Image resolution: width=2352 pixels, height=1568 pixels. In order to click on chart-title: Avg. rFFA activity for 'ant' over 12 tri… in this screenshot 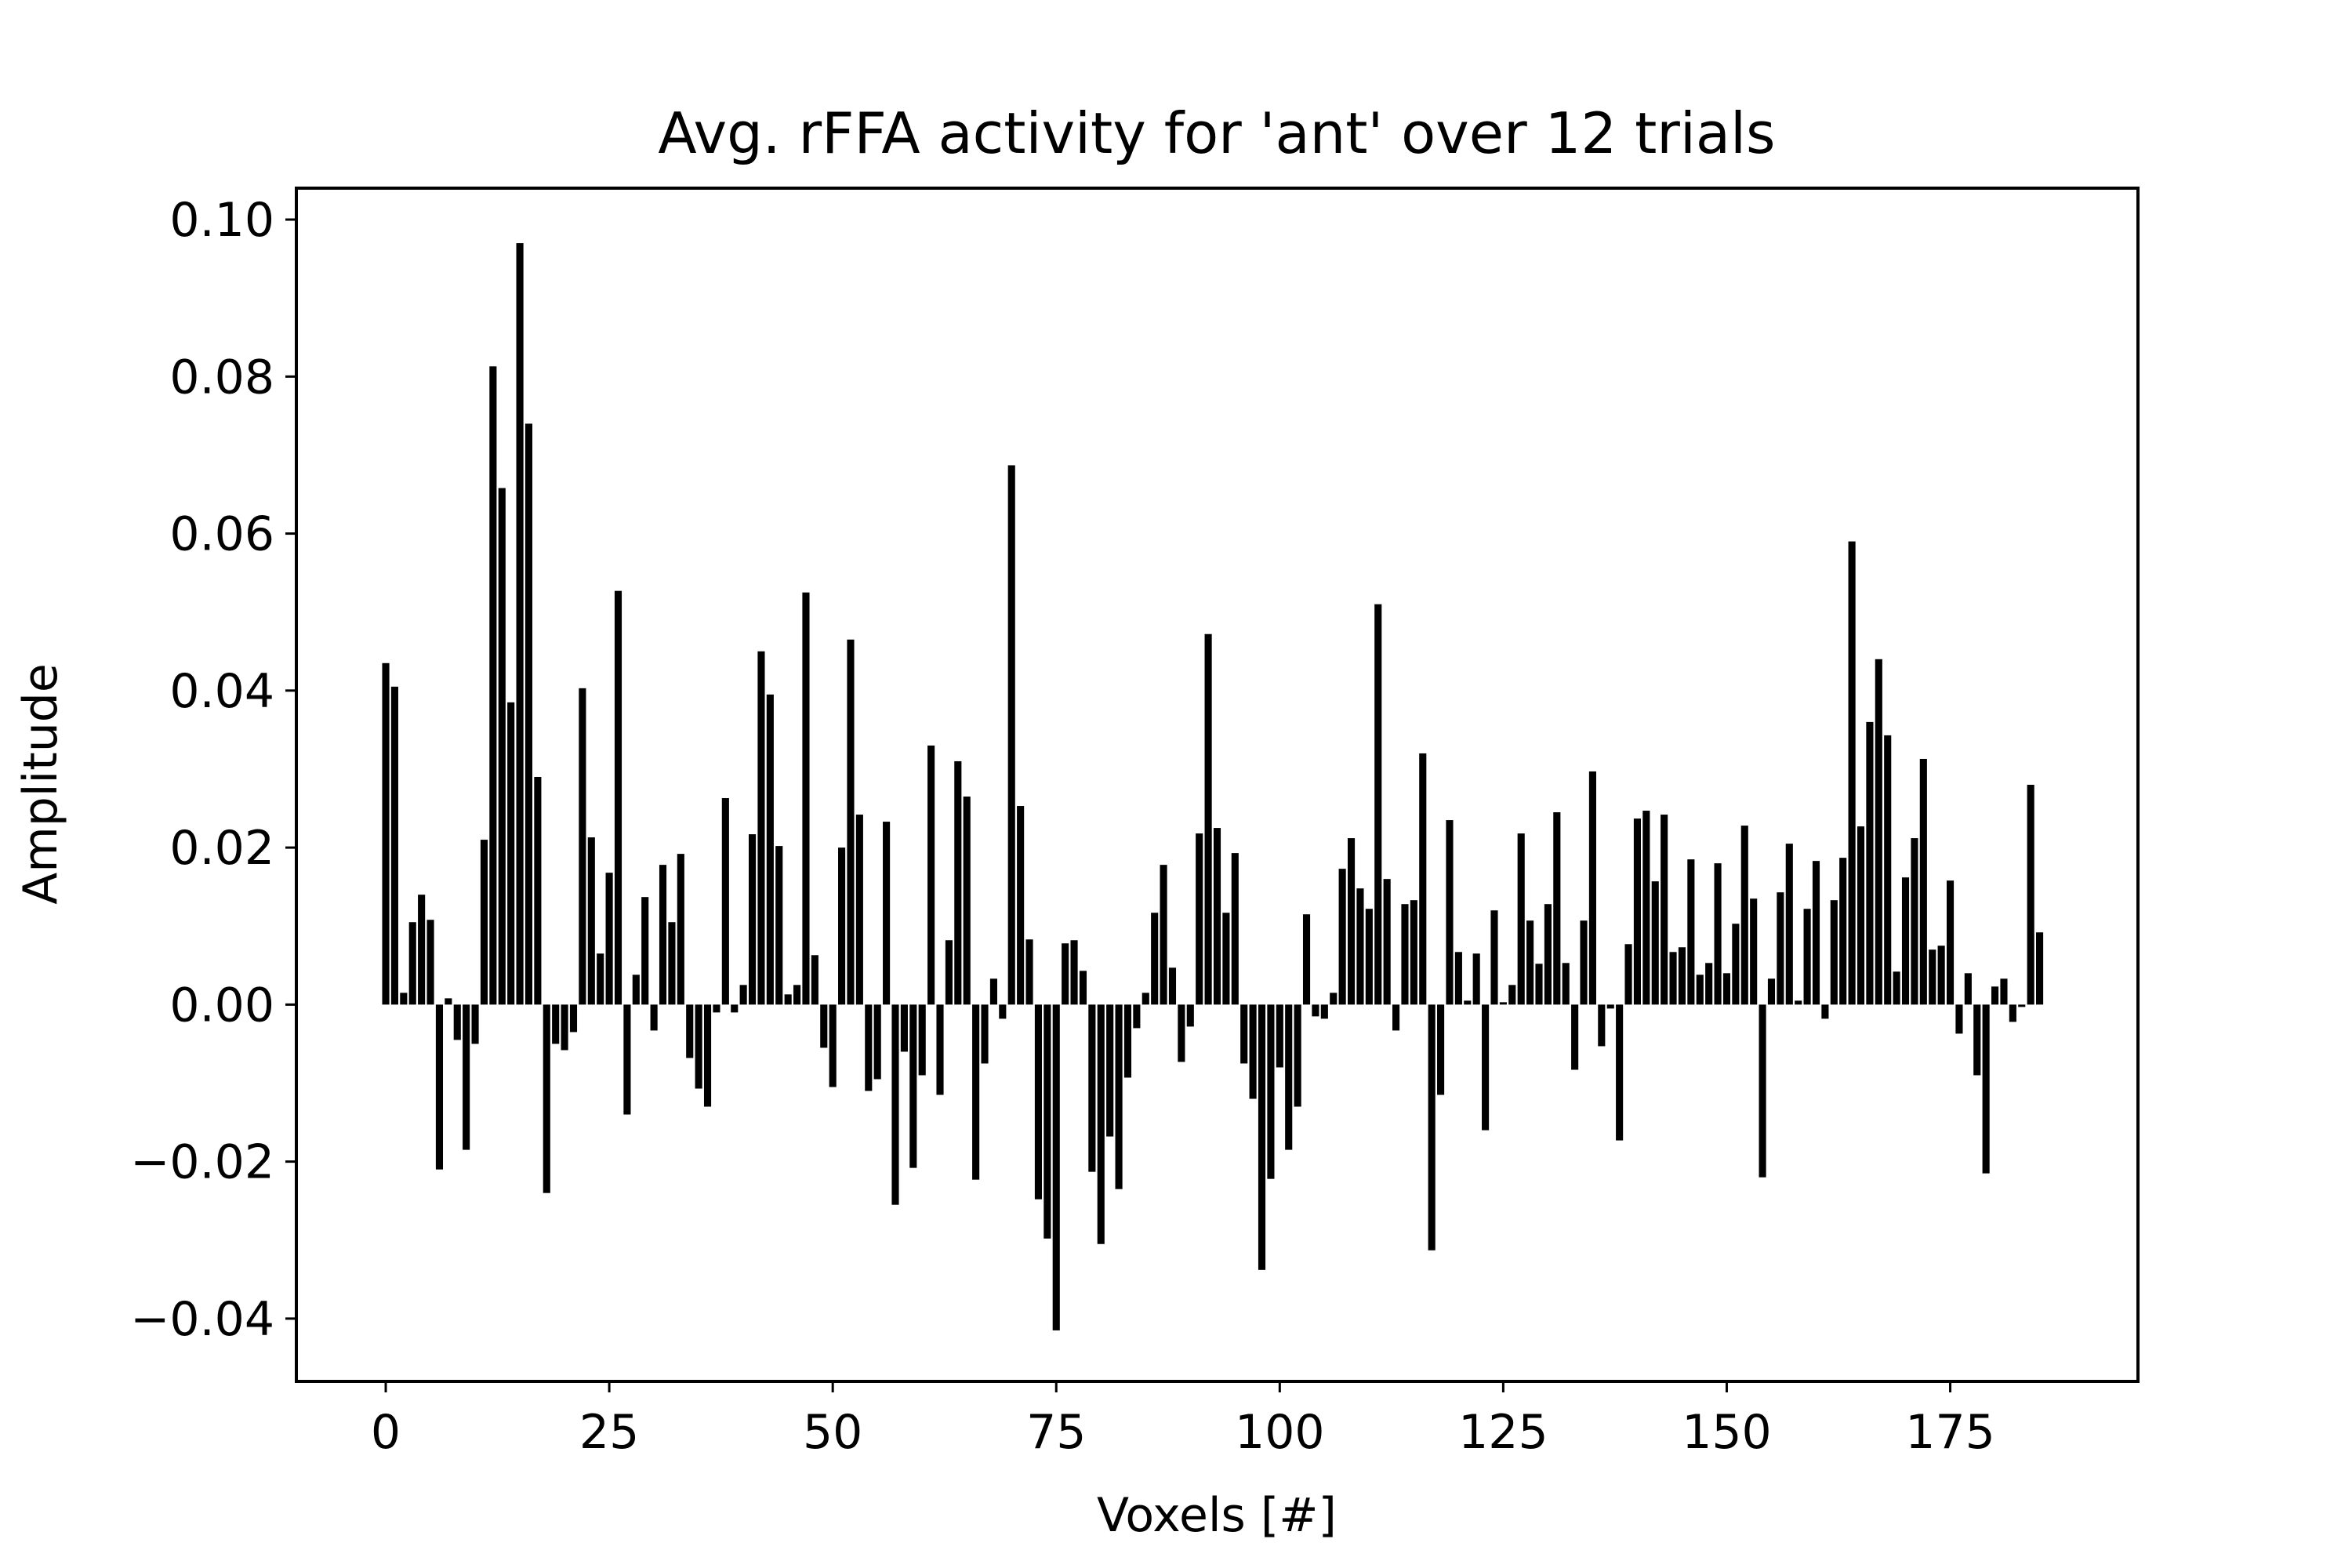, I will do `click(1216, 133)`.